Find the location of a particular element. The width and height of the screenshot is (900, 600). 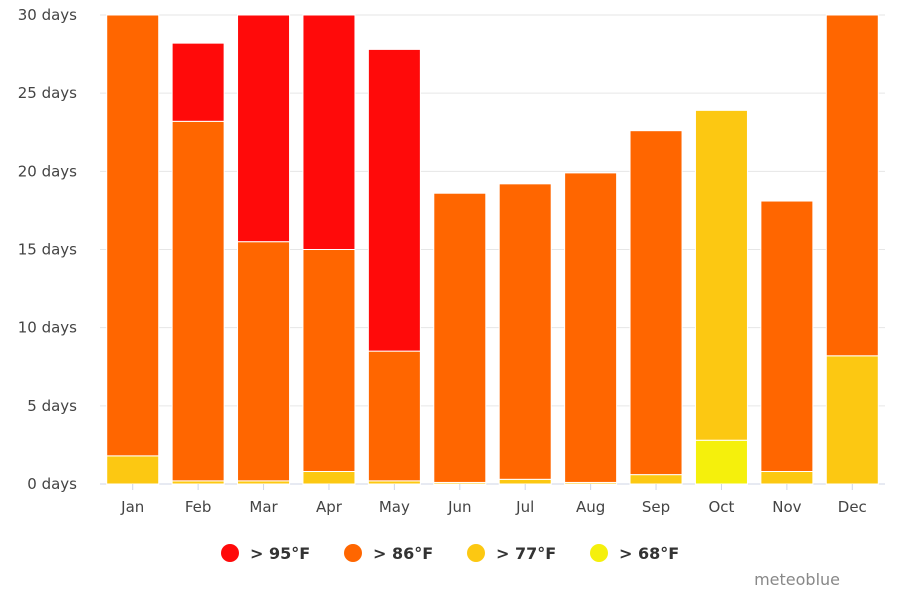

x-tick-label: Mar is located at coordinates (263, 507).